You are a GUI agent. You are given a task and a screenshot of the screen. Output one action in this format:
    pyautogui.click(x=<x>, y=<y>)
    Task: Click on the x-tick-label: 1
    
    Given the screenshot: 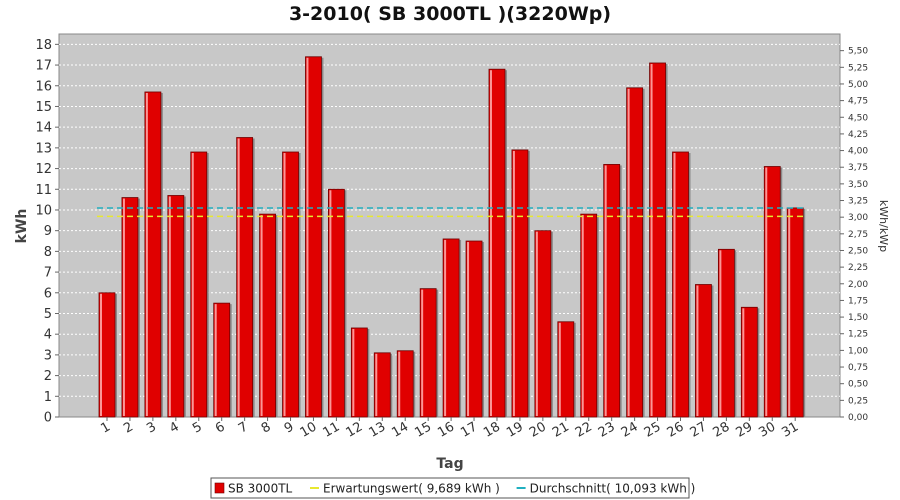 What is the action you would take?
    pyautogui.click(x=105, y=427)
    